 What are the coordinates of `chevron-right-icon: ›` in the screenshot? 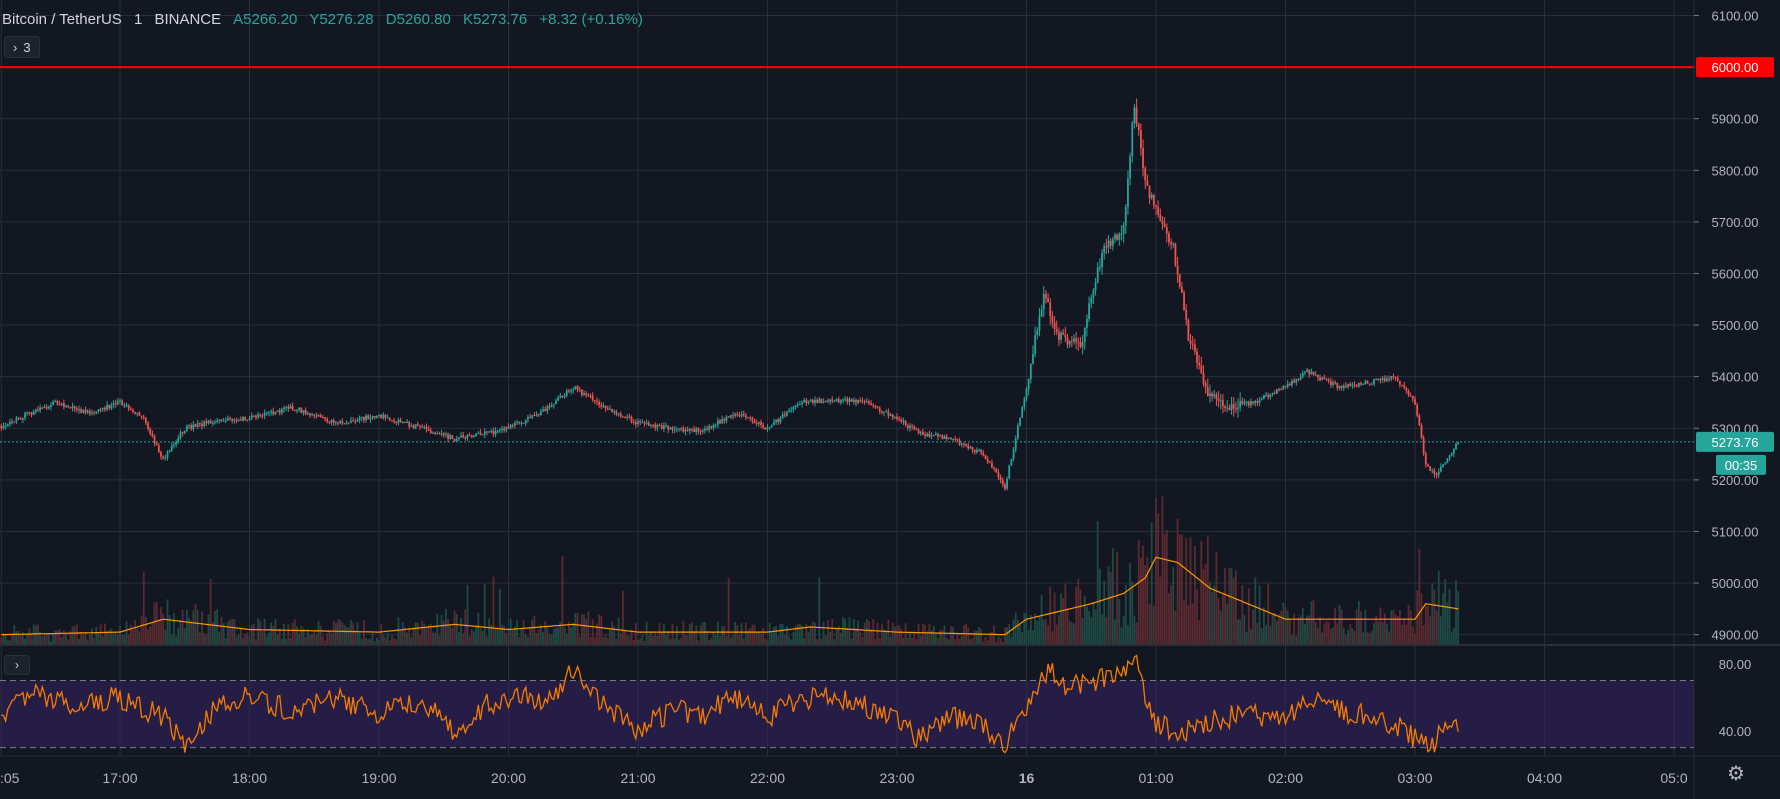 It's located at (17, 665).